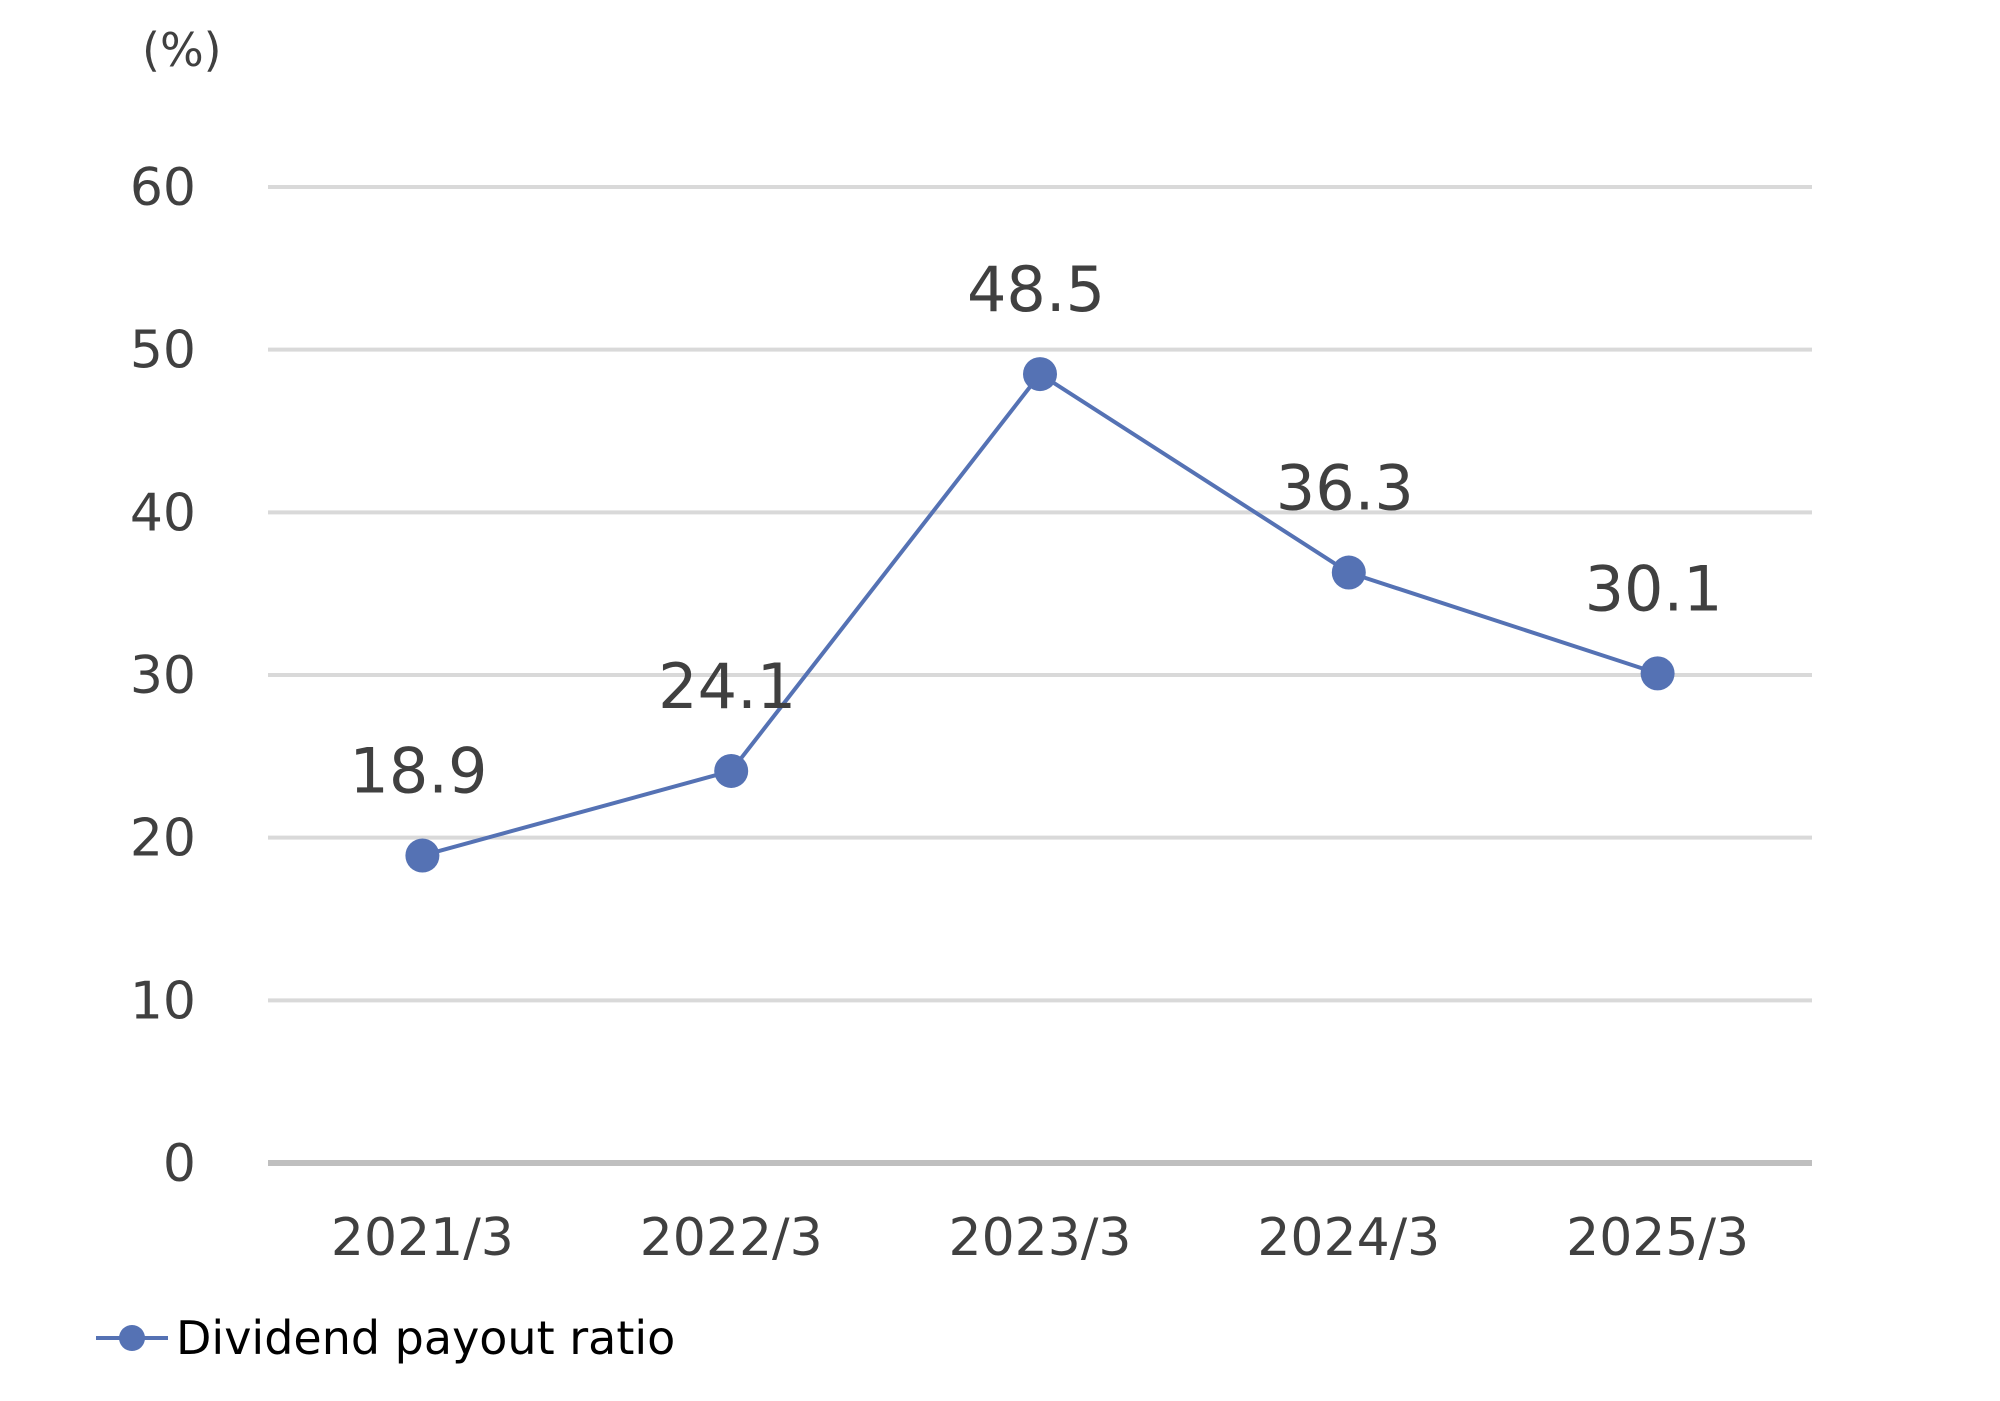  I want to click on legend-label: Dividend payout ratio, so click(425, 1338).